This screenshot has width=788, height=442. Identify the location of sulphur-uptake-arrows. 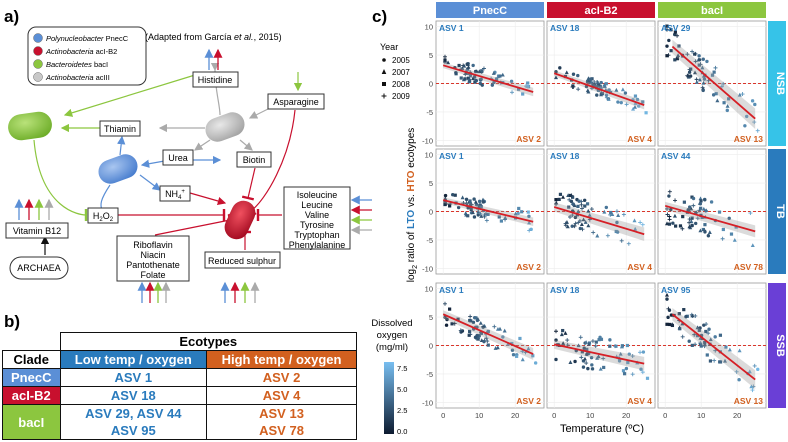
(240, 292).